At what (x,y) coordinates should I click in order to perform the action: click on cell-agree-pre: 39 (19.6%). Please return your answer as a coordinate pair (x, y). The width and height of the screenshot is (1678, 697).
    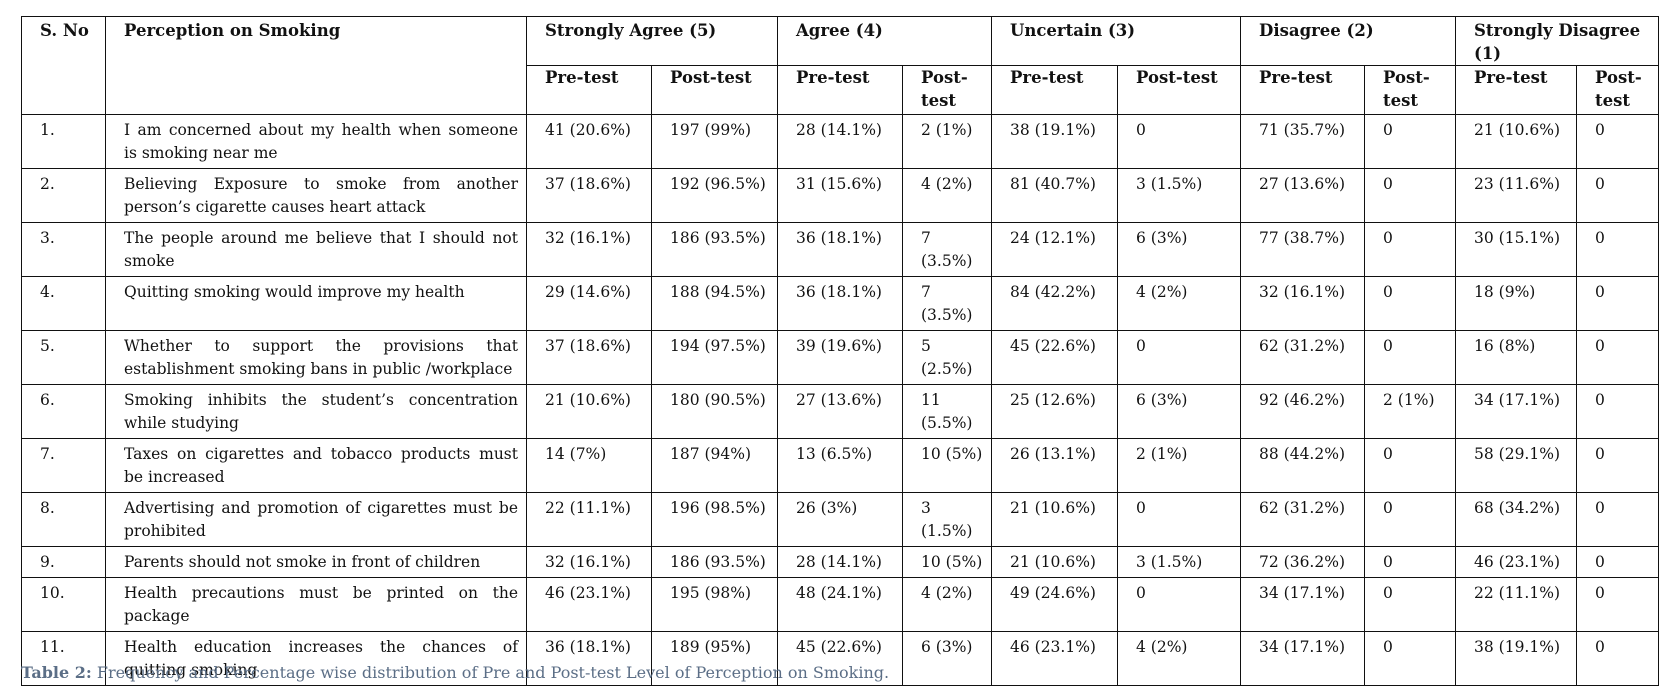
    Looking at the image, I should click on (840, 357).